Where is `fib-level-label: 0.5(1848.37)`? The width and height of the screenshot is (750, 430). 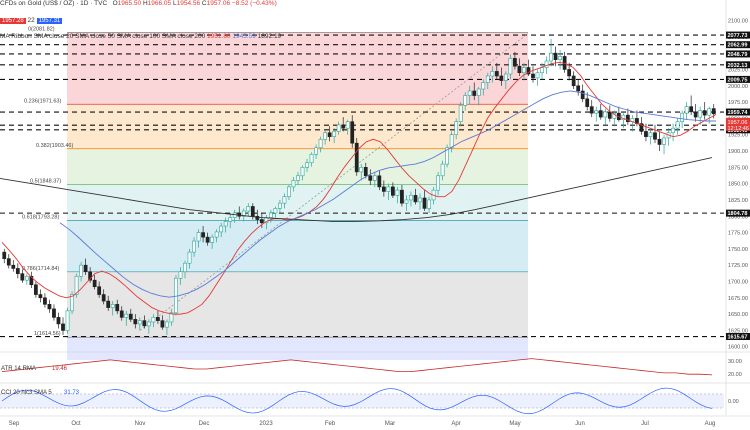
fib-level-label: 0.5(1848.37) is located at coordinates (45, 182).